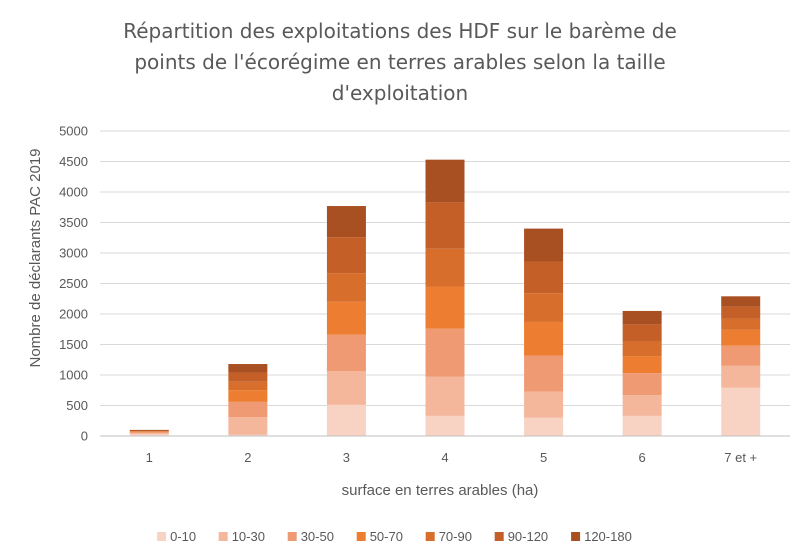 Image resolution: width=800 pixels, height=560 pixels. Describe the element at coordinates (317, 536) in the screenshot. I see `legend-label: 30-50` at that location.